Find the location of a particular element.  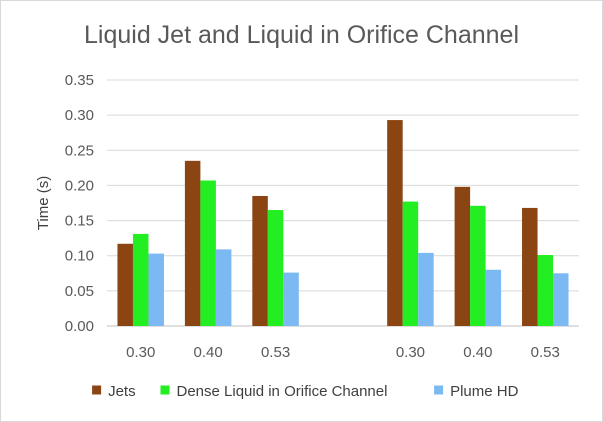

y-tick-label: 0.30 is located at coordinates (79, 115).